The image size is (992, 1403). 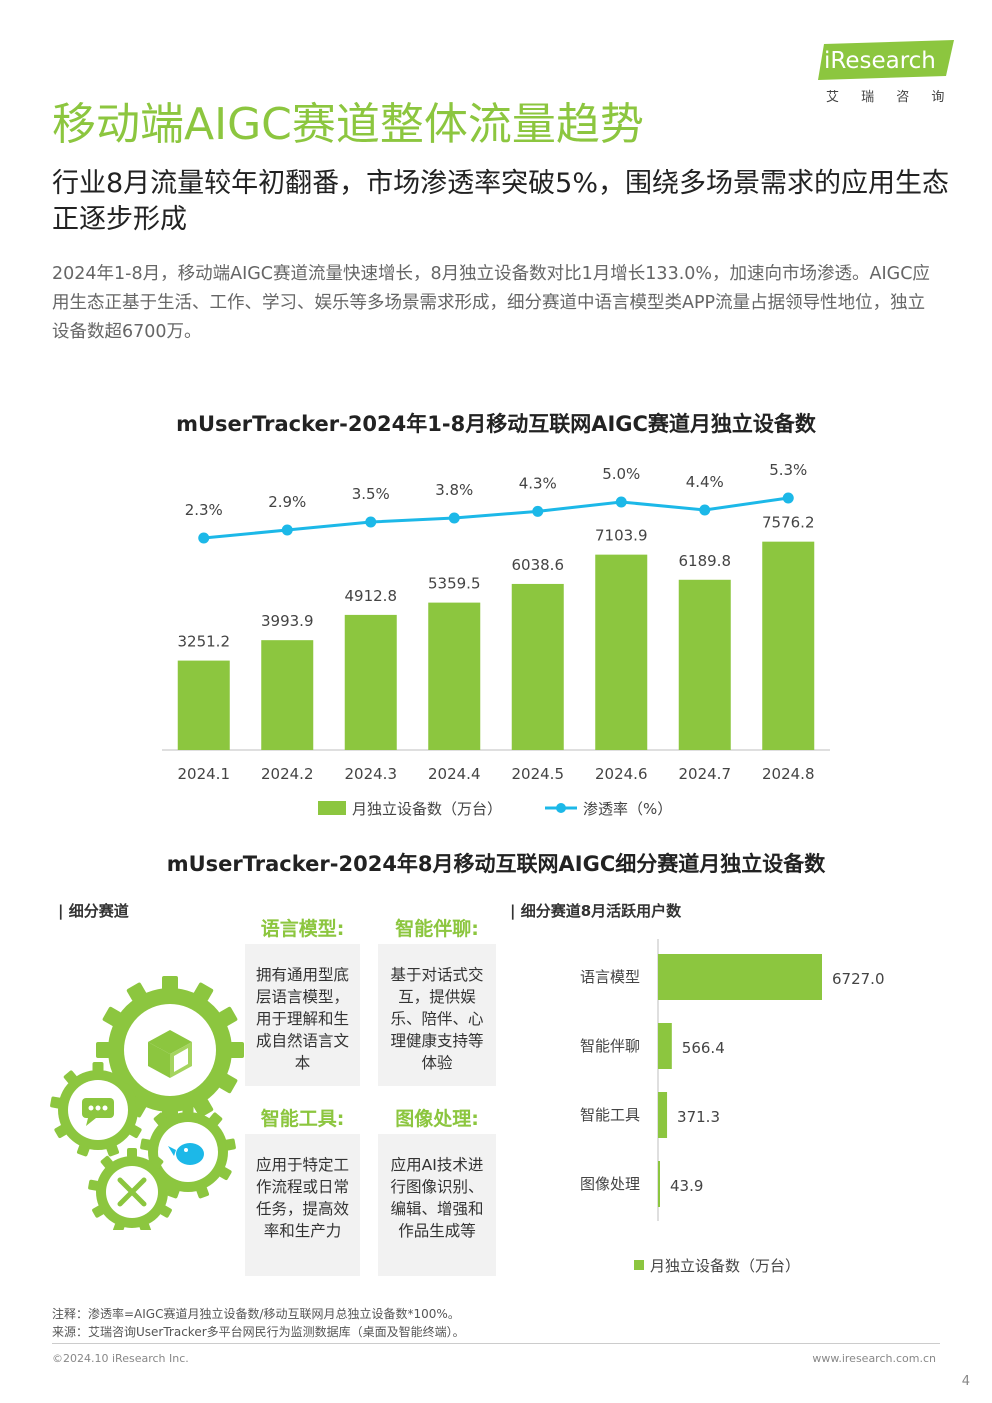 I want to click on legend-swatch-line, so click(x=561, y=808).